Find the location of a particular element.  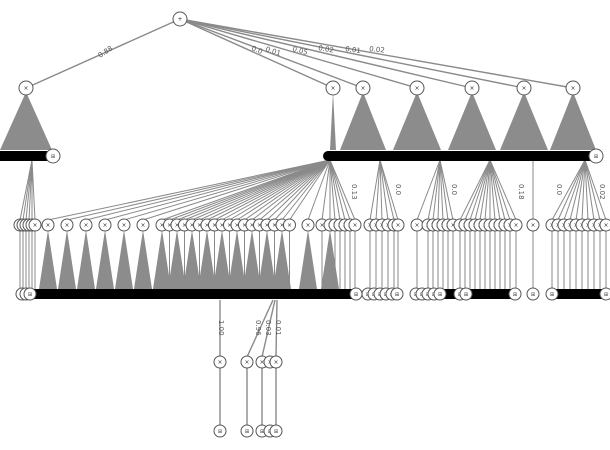

deep-edges is located at coordinates (248, 362).